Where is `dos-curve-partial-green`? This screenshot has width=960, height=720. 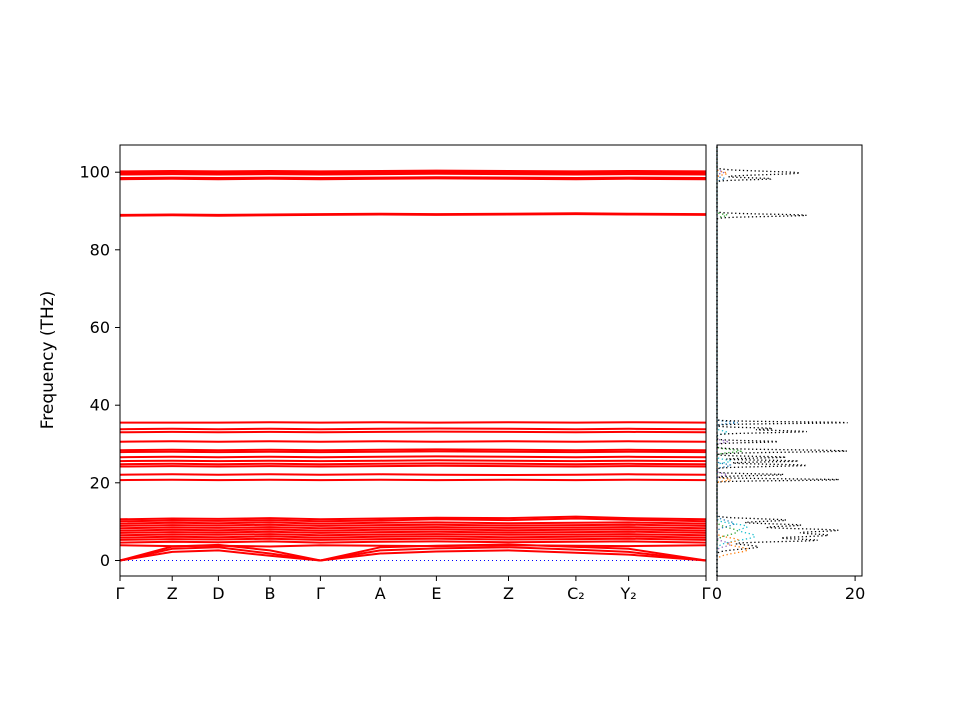 dos-curve-partial-green is located at coordinates (729, 360).